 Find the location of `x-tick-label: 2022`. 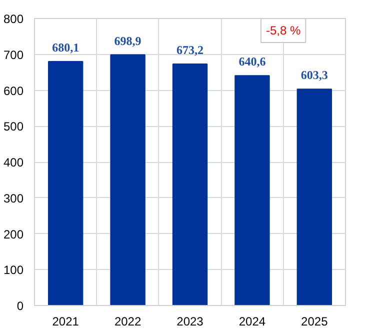

x-tick-label: 2022 is located at coordinates (128, 321).